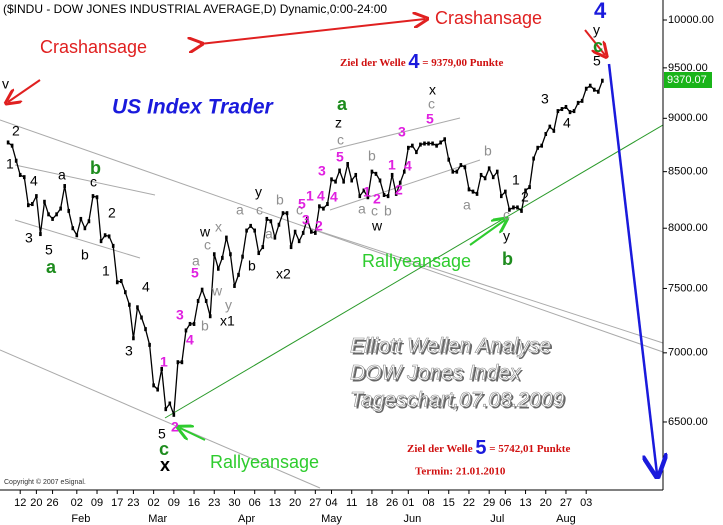  What do you see at coordinates (228, 305) in the screenshot?
I see `wave-label: y` at bounding box center [228, 305].